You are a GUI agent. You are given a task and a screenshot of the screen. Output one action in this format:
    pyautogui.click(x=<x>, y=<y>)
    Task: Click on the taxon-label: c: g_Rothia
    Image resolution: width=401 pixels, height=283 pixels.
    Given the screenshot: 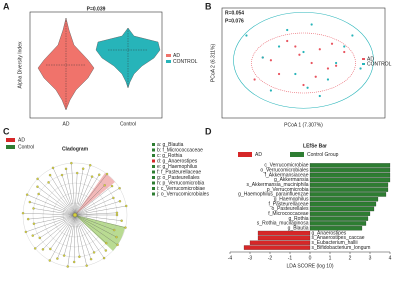 What is the action you would take?
    pyautogui.click(x=170, y=156)
    